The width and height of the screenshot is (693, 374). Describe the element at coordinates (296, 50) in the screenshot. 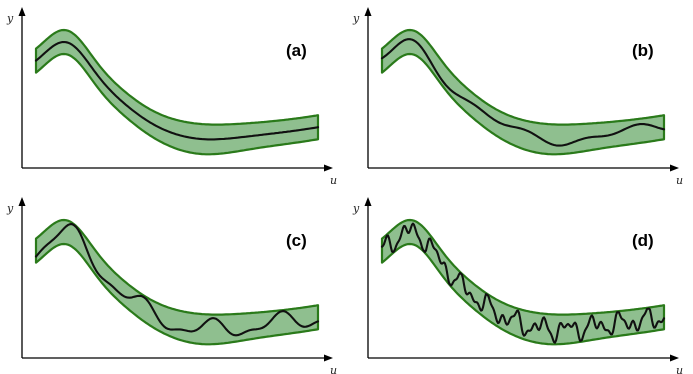

I see `panel-label: (a)` at that location.